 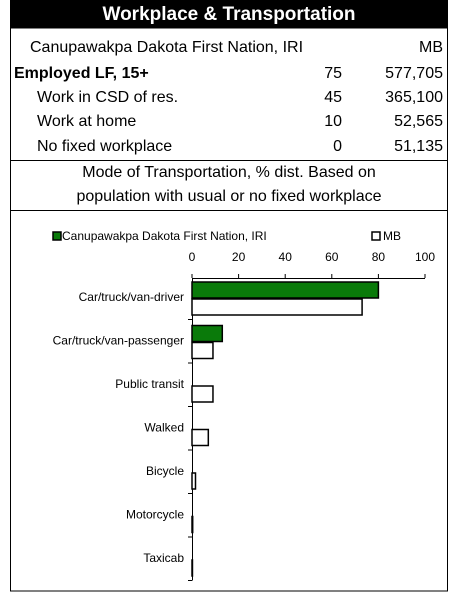 I want to click on y-tick-label: Public transit, so click(x=149, y=384).